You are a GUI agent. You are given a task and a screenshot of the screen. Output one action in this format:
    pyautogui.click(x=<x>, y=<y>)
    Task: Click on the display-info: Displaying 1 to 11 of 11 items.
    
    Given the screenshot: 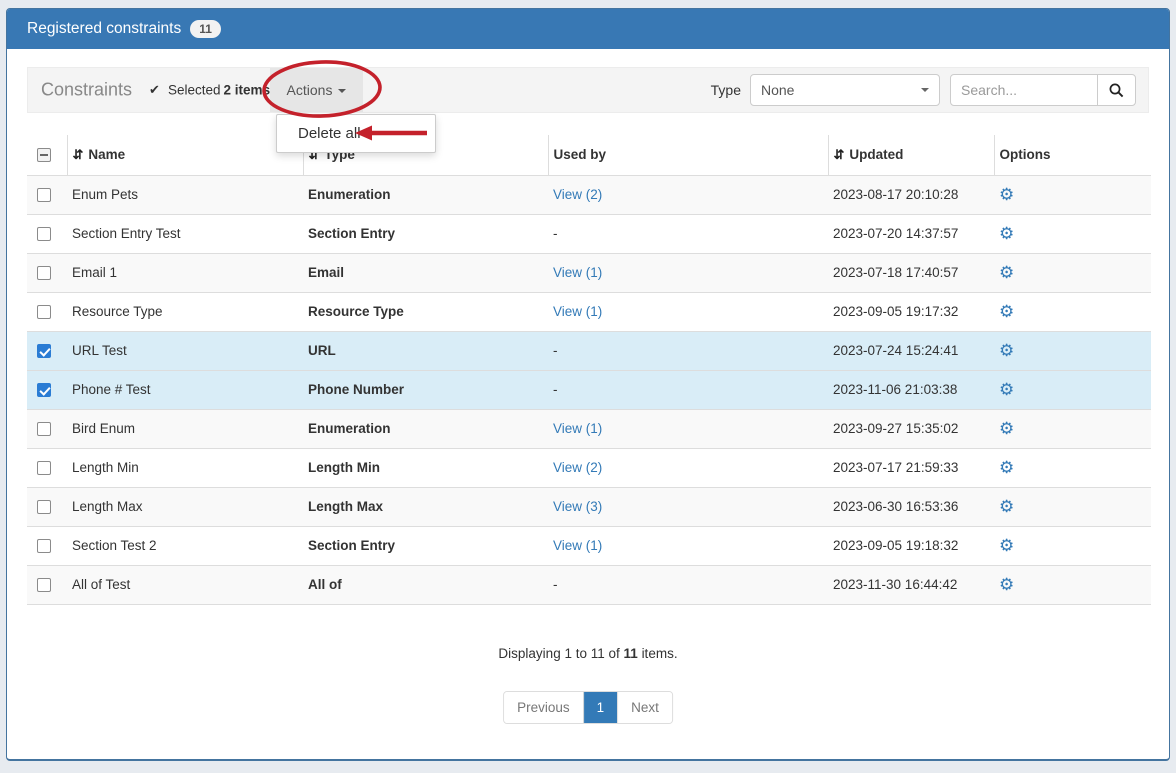 What is the action you would take?
    pyautogui.click(x=588, y=653)
    